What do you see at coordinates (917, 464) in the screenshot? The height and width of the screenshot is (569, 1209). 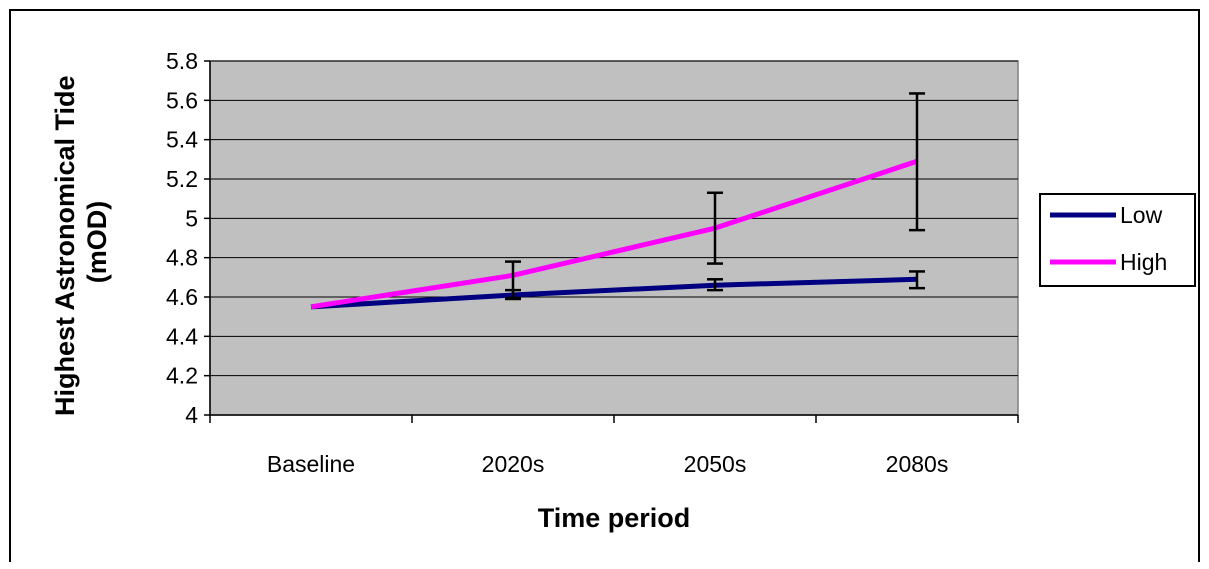 I see `x-tick-label: 2080s` at bounding box center [917, 464].